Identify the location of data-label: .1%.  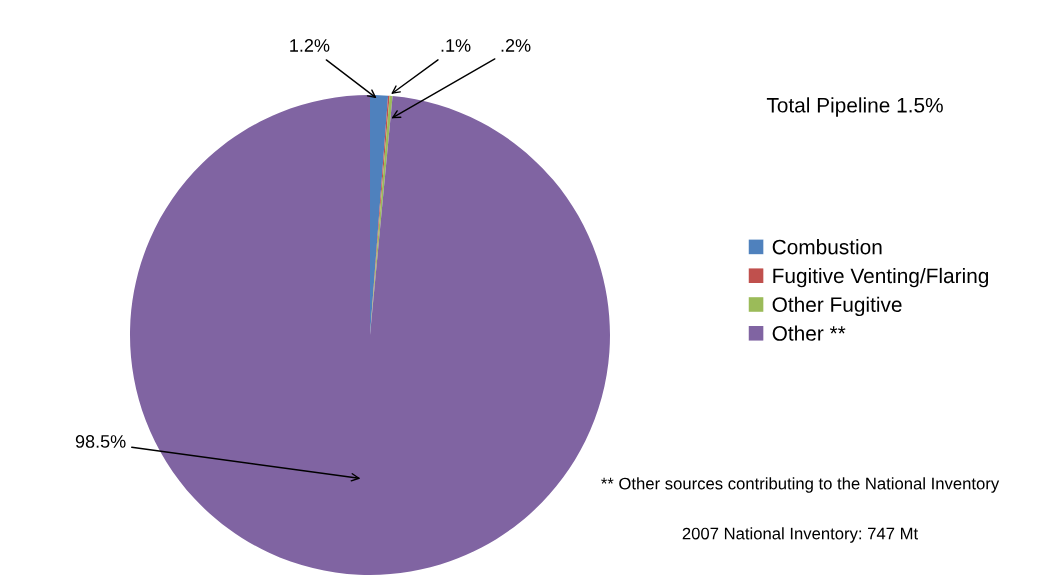
(456, 45).